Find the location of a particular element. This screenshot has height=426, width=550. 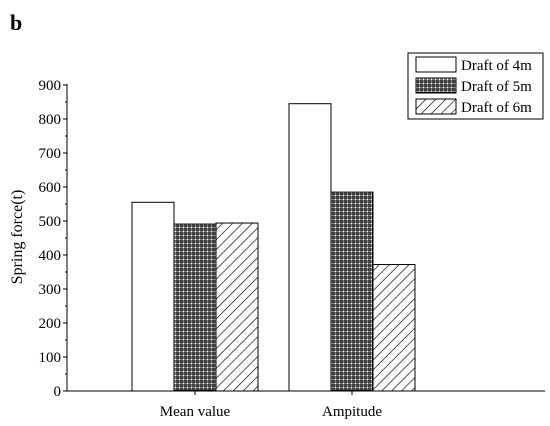

legend-label: Draft of 5m is located at coordinates (496, 87).